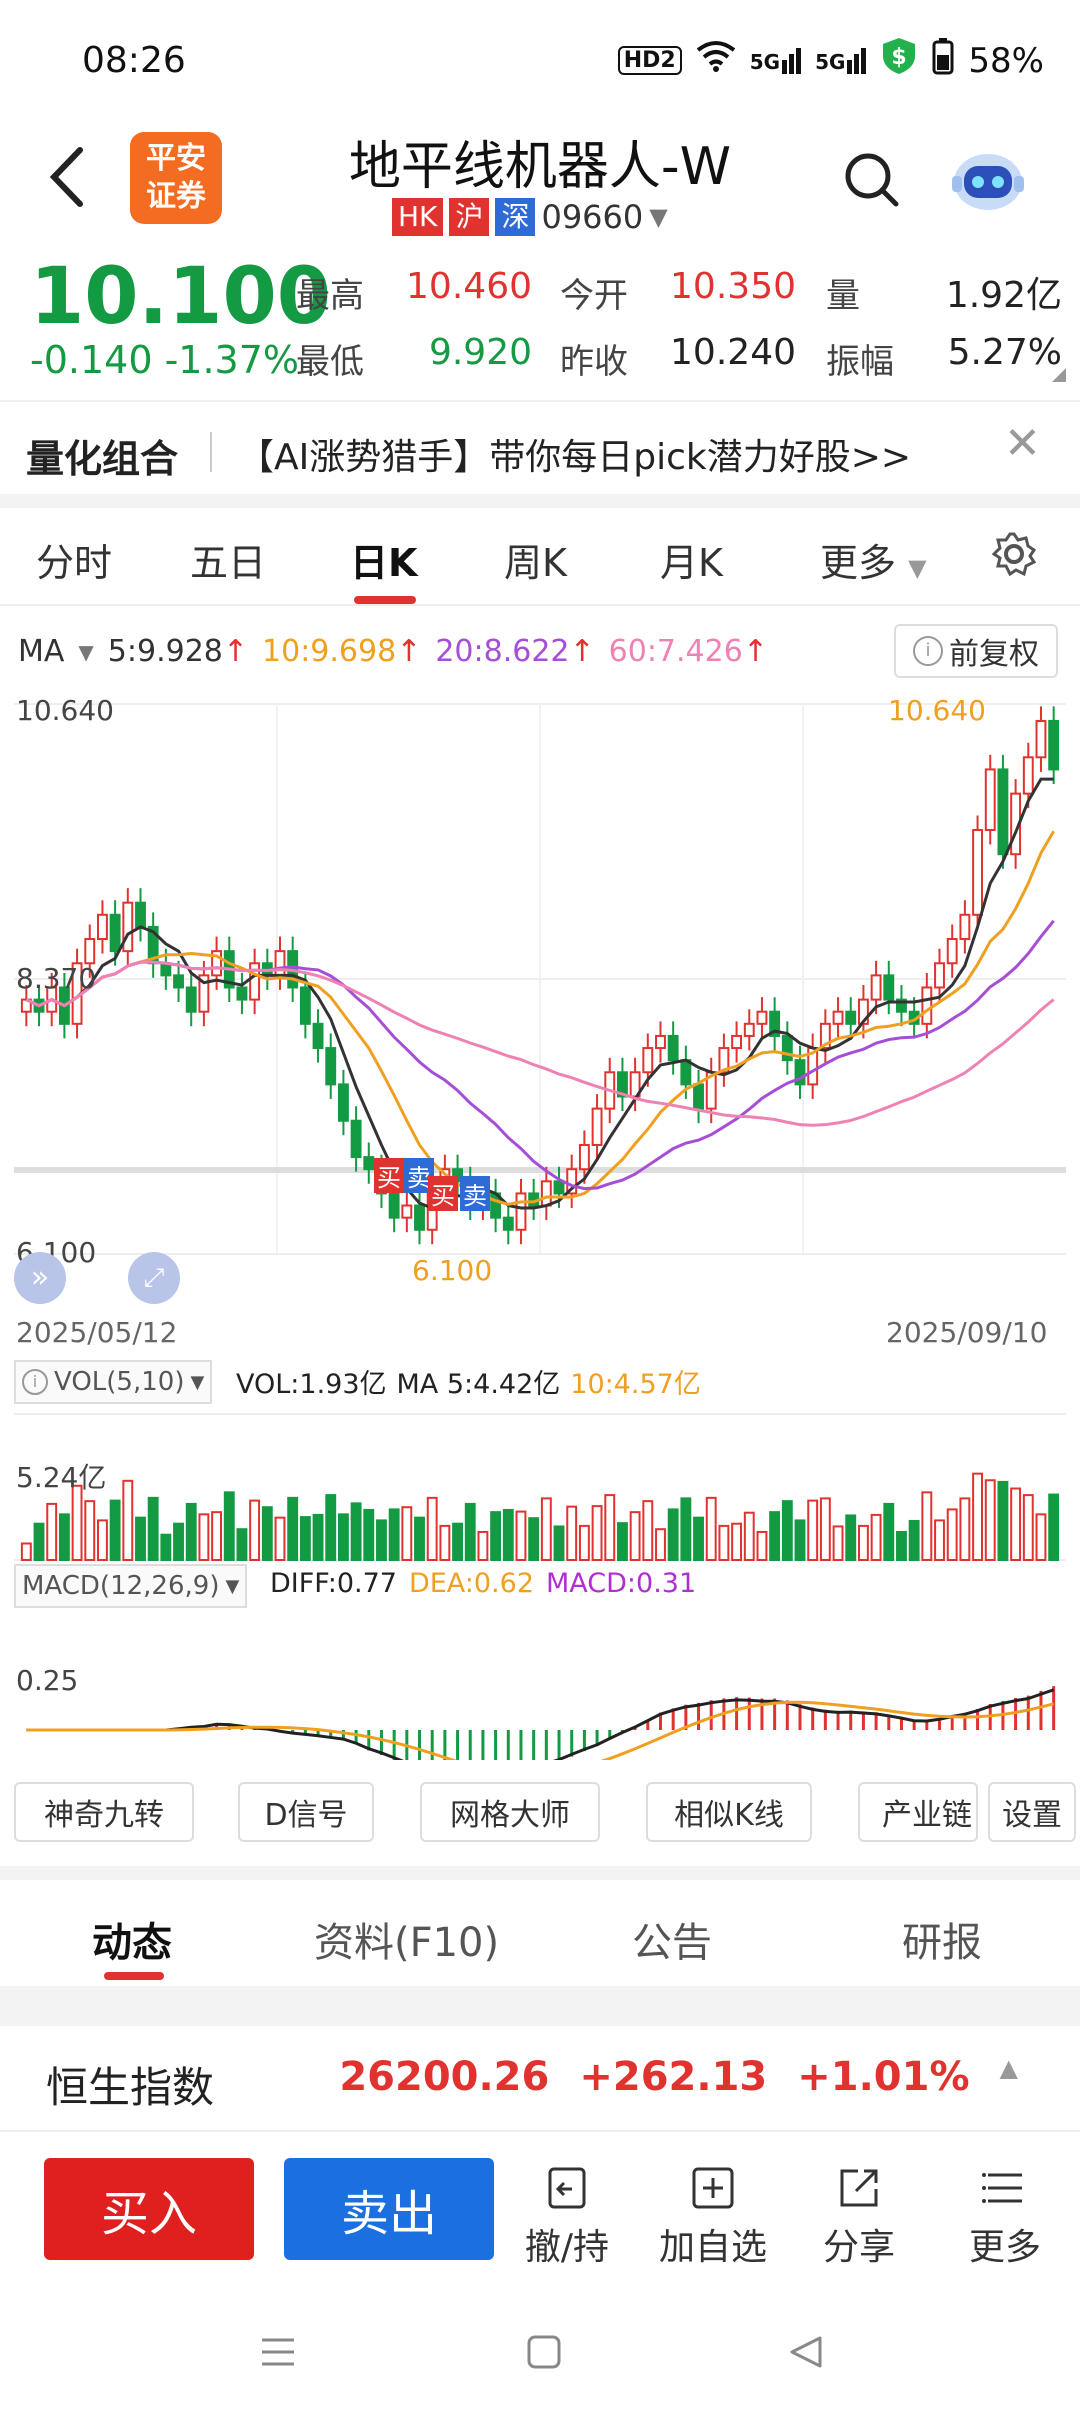  Describe the element at coordinates (540, 2079) in the screenshot. I see `index-ticker` at that location.